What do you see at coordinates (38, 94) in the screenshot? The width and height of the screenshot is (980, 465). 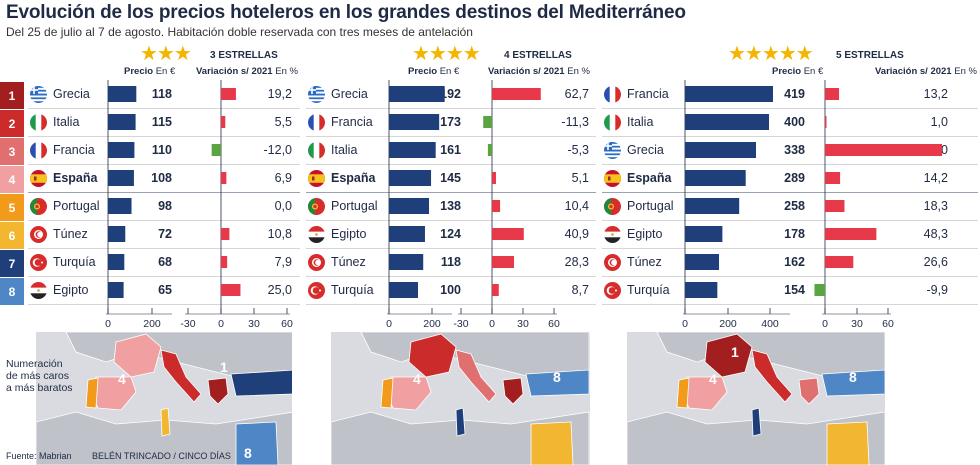 I see `gr-flag-icon` at bounding box center [38, 94].